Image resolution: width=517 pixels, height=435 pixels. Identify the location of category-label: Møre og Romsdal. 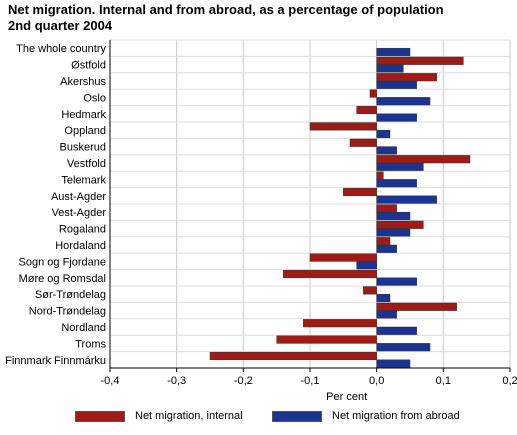
(62, 279).